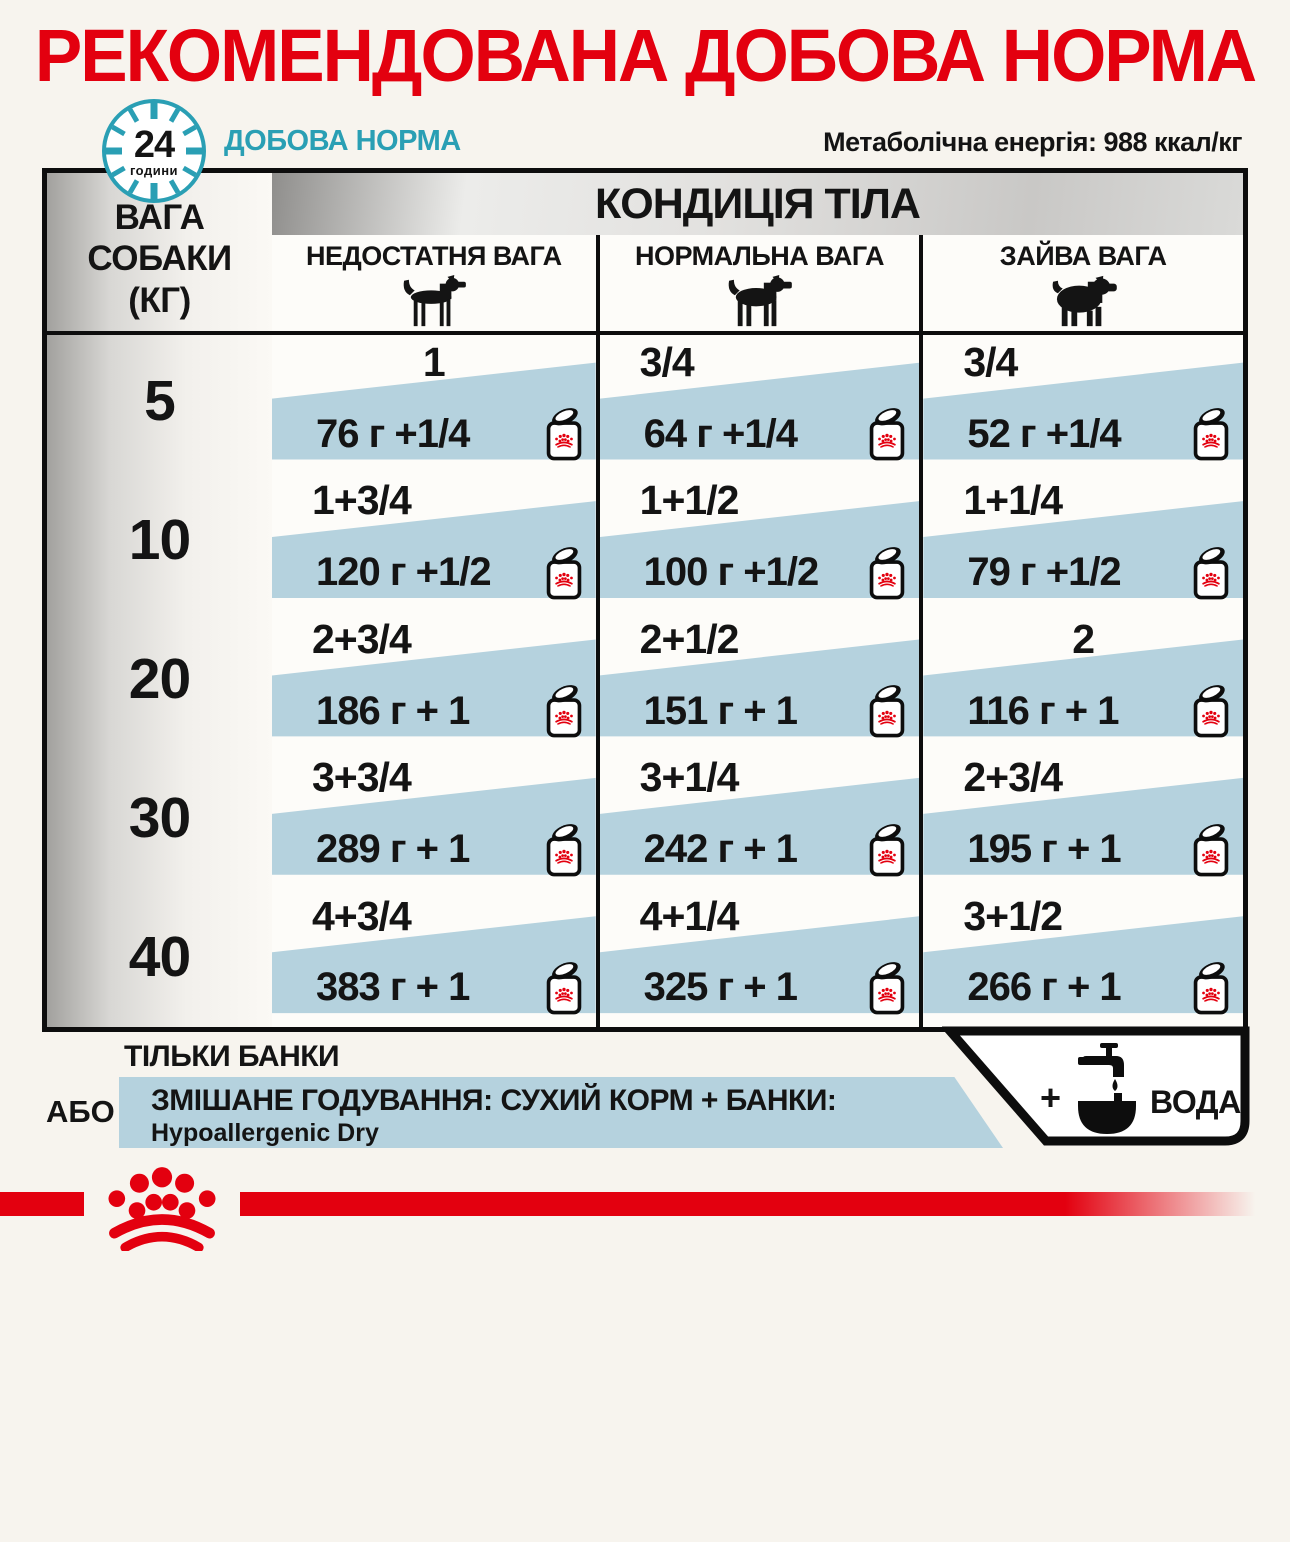 The image size is (1290, 1542). What do you see at coordinates (159, 259) in the screenshot?
I see `dog-weight-header: ВАГА СОБАКИ (КГ)` at bounding box center [159, 259].